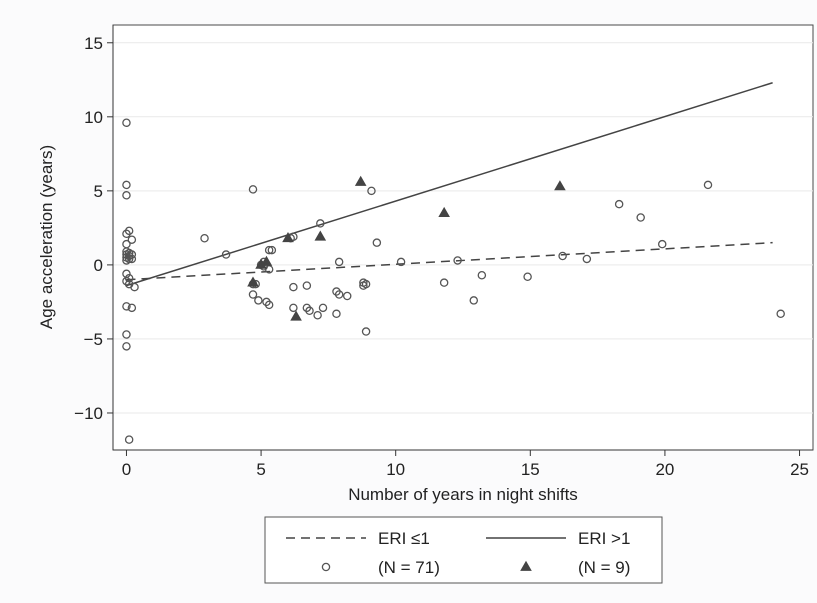  I want to click on x-tick-label: 10, so click(395, 469).